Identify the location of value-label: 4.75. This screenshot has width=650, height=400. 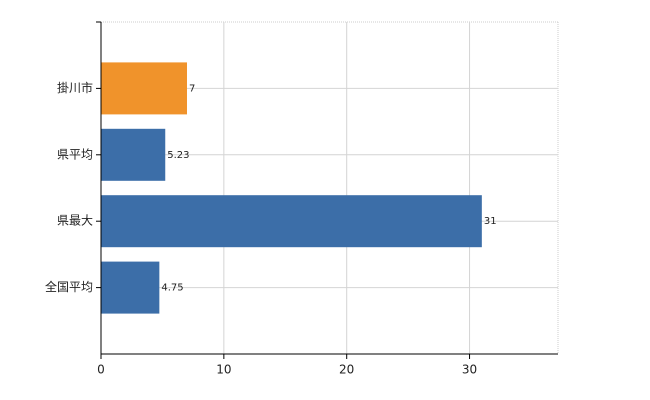
(172, 288).